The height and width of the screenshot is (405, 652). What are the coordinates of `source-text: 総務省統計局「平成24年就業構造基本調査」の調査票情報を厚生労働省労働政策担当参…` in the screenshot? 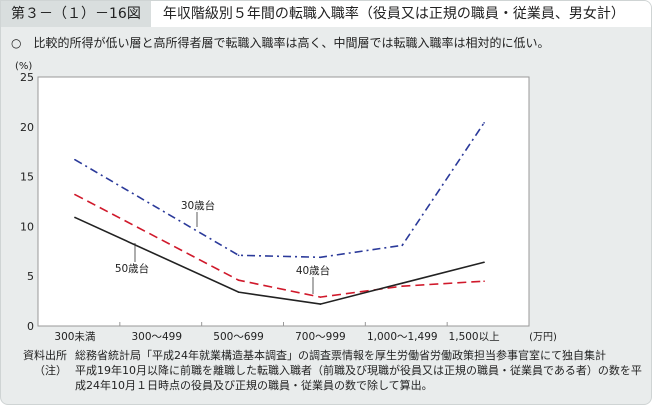 It's located at (340, 355).